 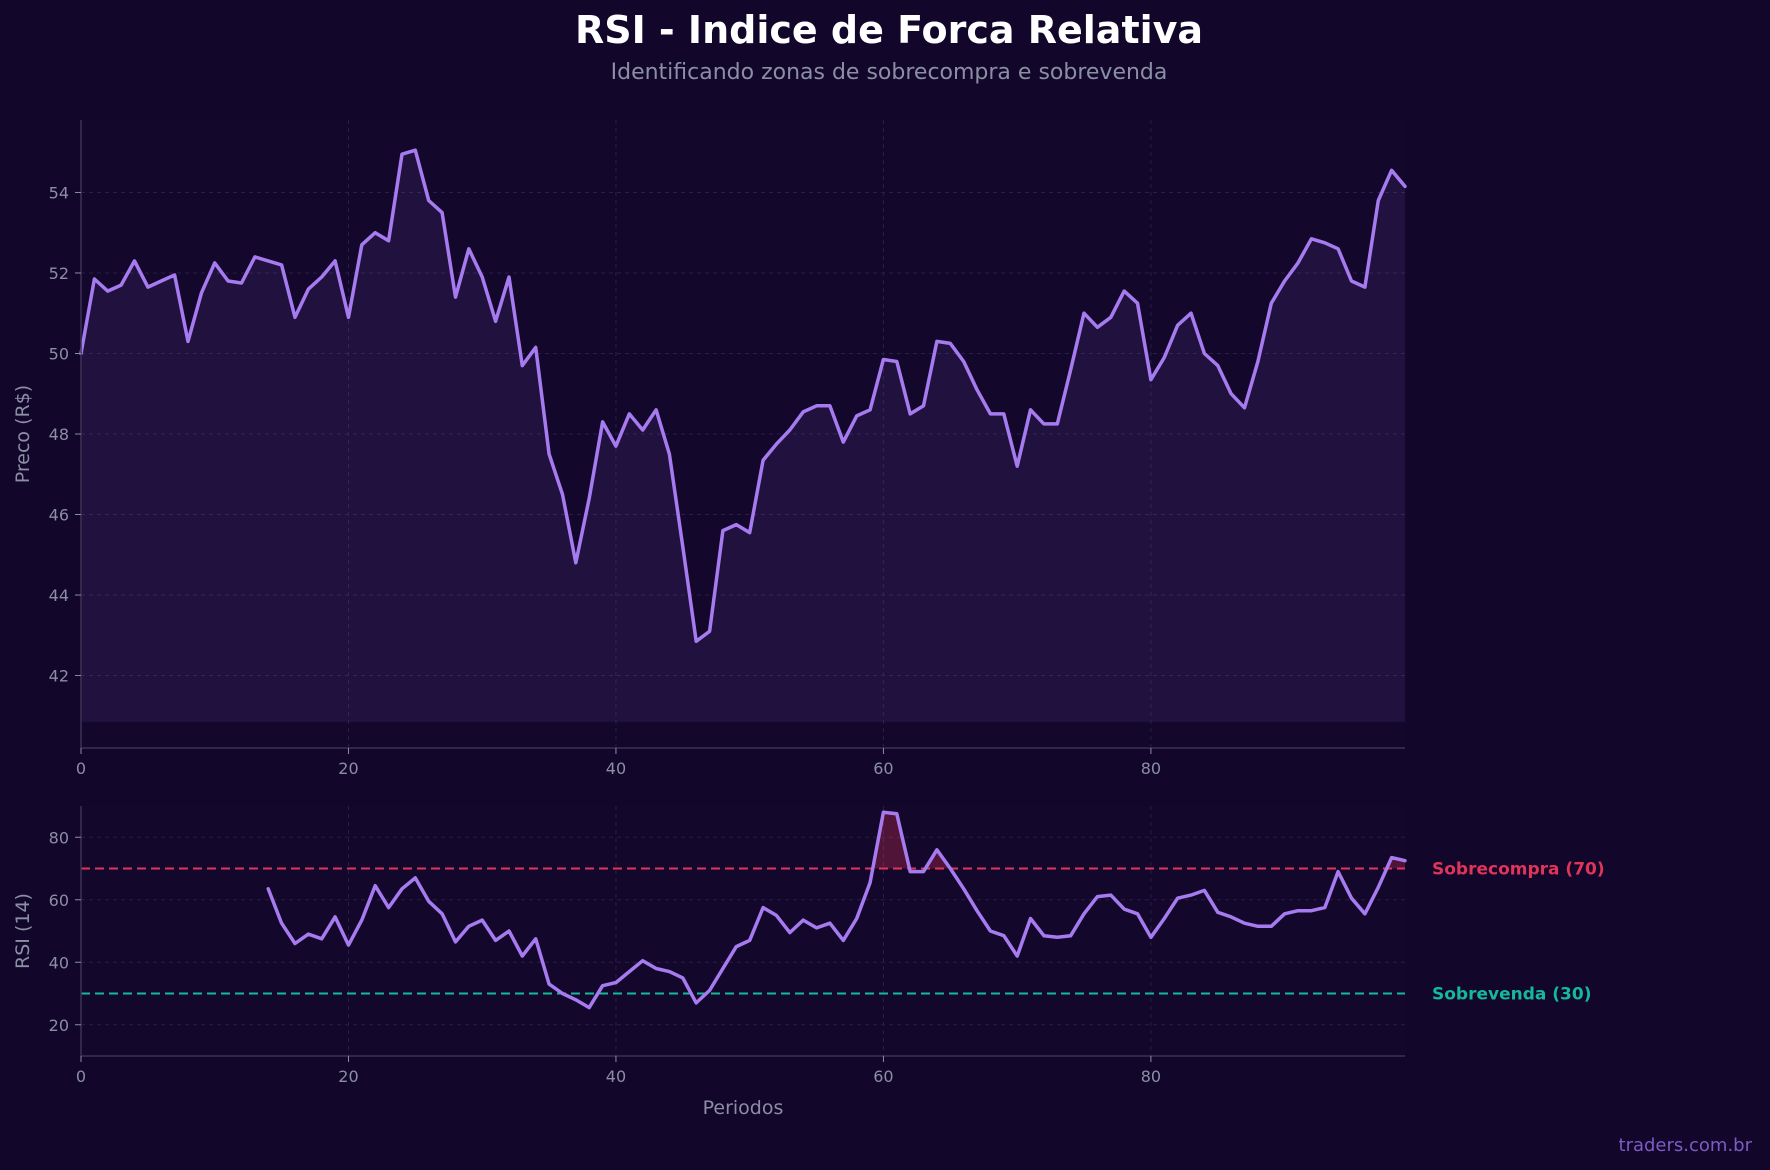 I want to click on watermark: traders.com.br, so click(x=1685, y=1145).